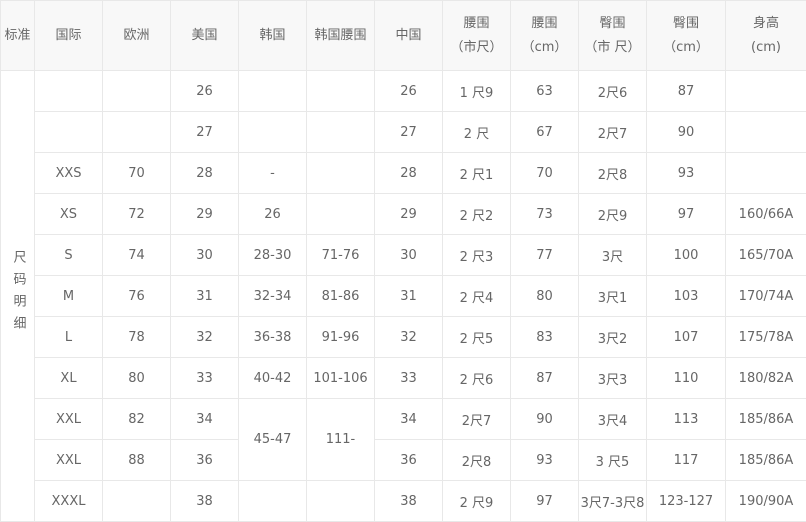 The height and width of the screenshot is (522, 806). I want to click on cell-china: 28, so click(409, 173).